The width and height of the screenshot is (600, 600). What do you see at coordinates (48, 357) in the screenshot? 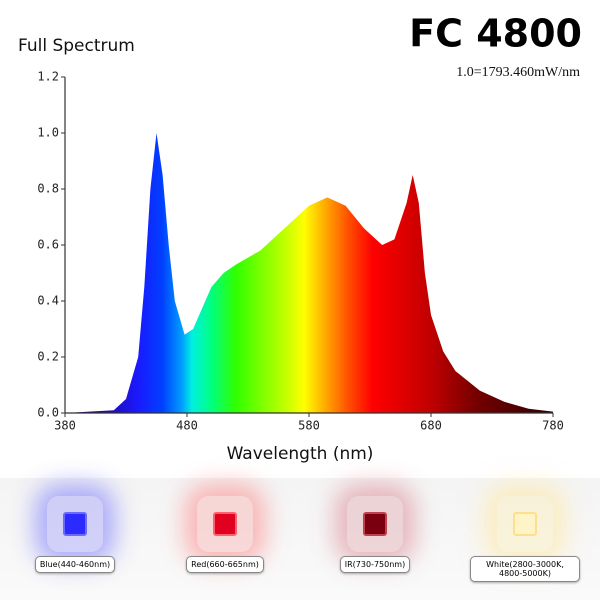
I see `y-tick-label: 0.2` at bounding box center [48, 357].